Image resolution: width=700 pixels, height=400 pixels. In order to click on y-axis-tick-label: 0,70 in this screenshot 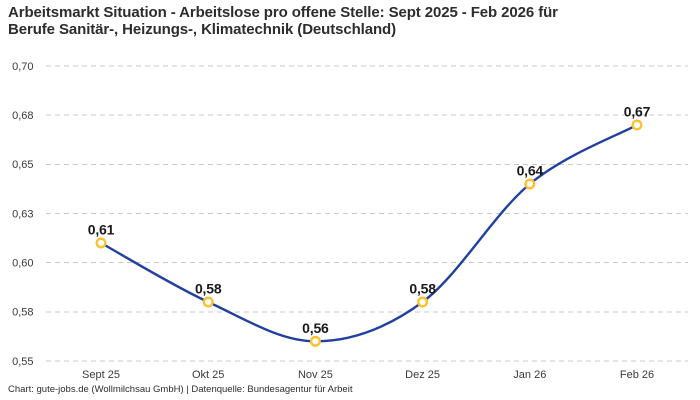, I will do `click(22, 67)`.